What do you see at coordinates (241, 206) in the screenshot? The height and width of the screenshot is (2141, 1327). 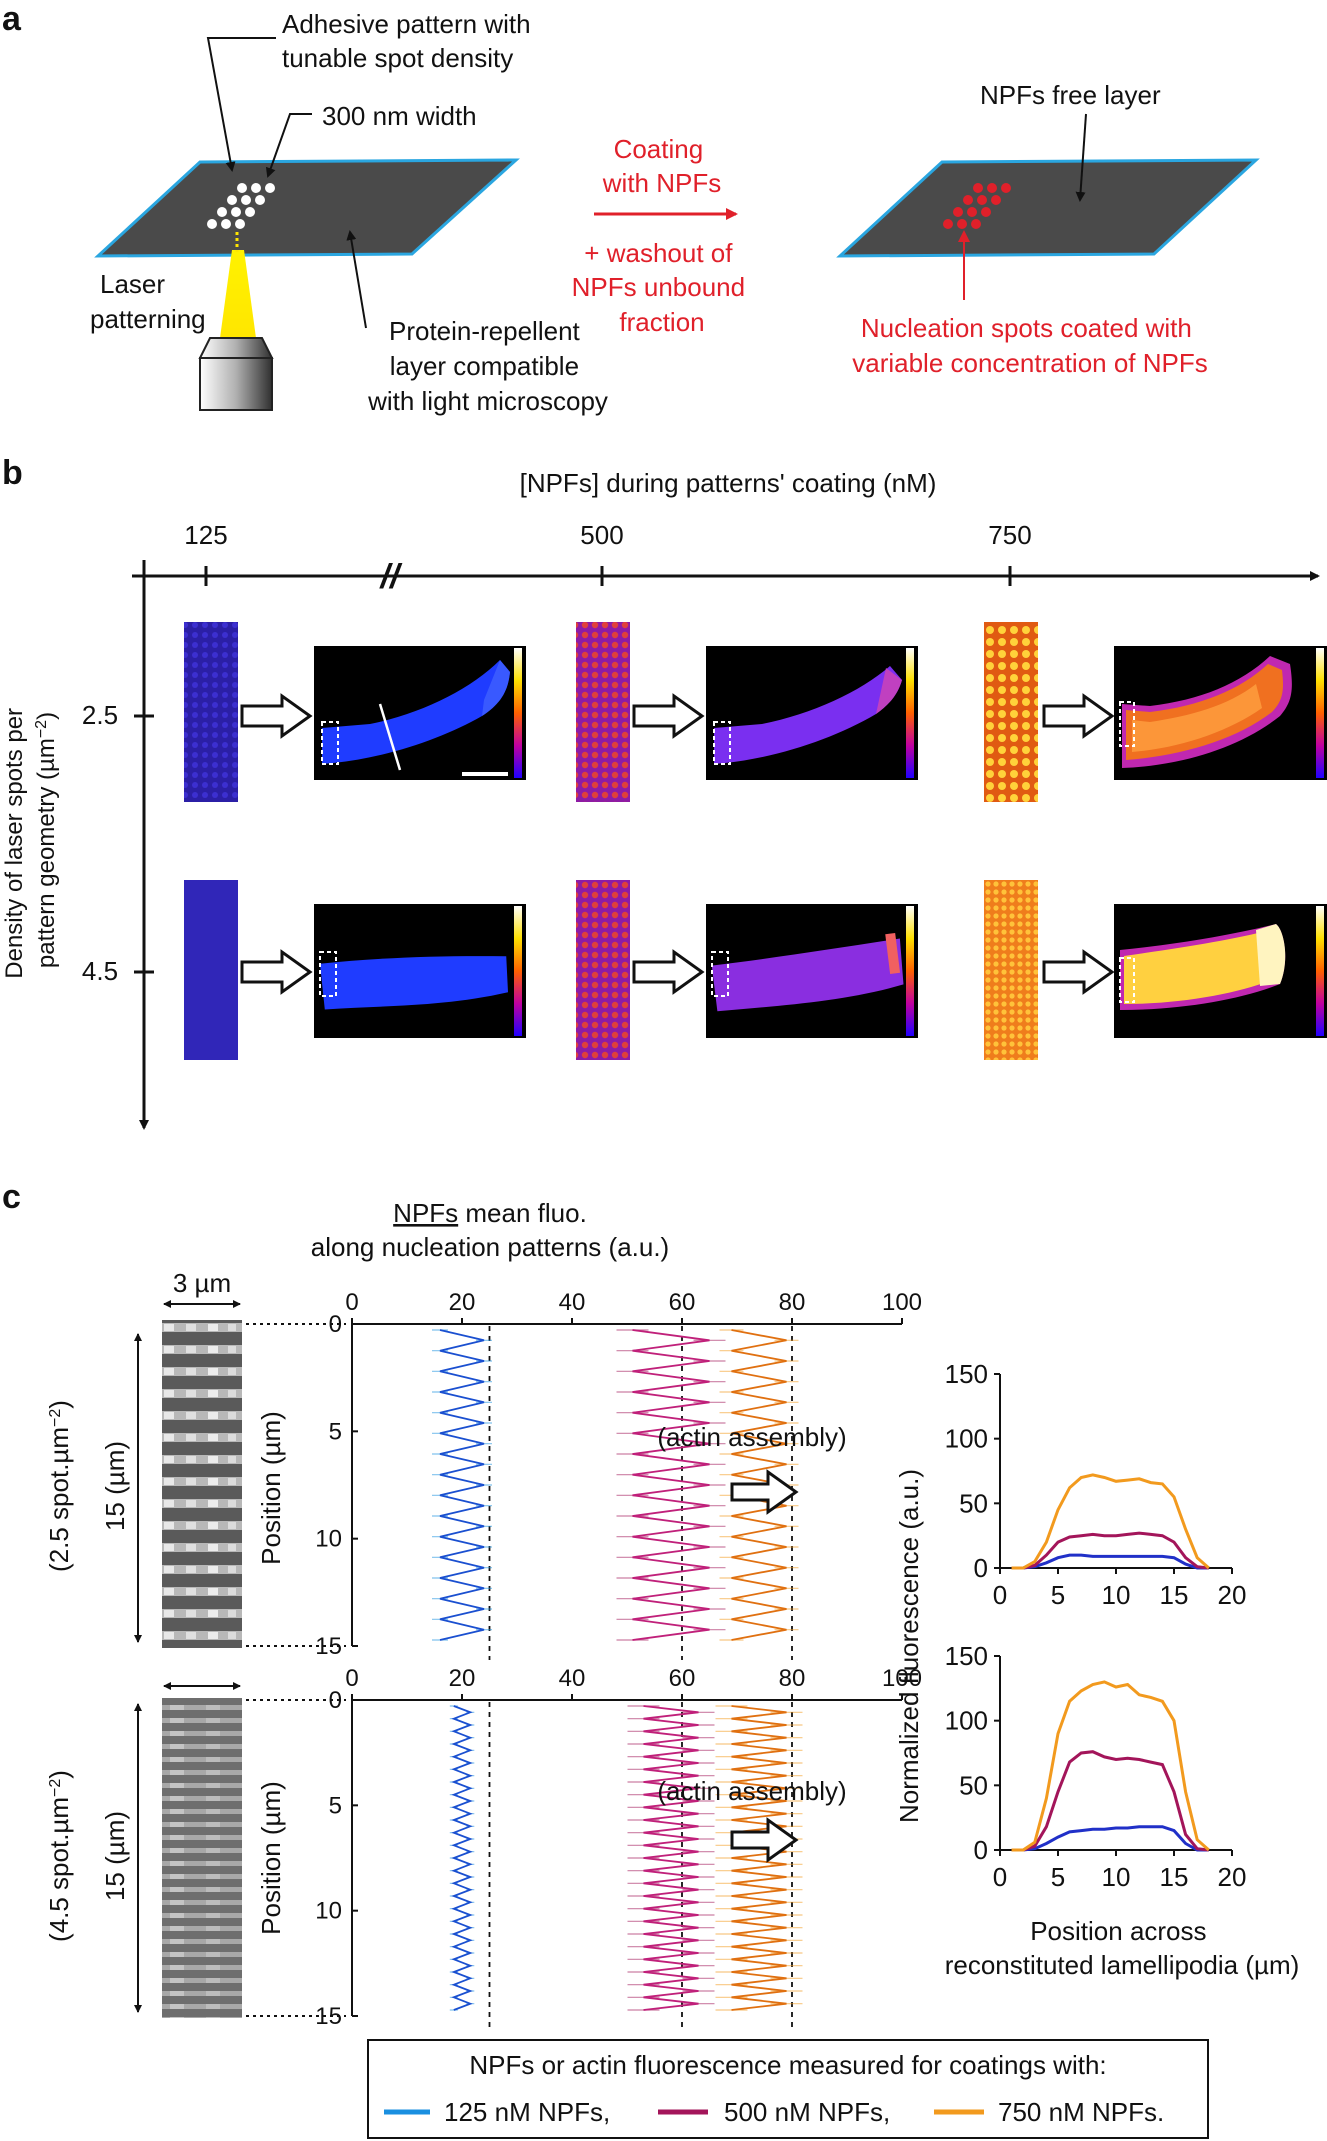 I see `adhesive-dots` at bounding box center [241, 206].